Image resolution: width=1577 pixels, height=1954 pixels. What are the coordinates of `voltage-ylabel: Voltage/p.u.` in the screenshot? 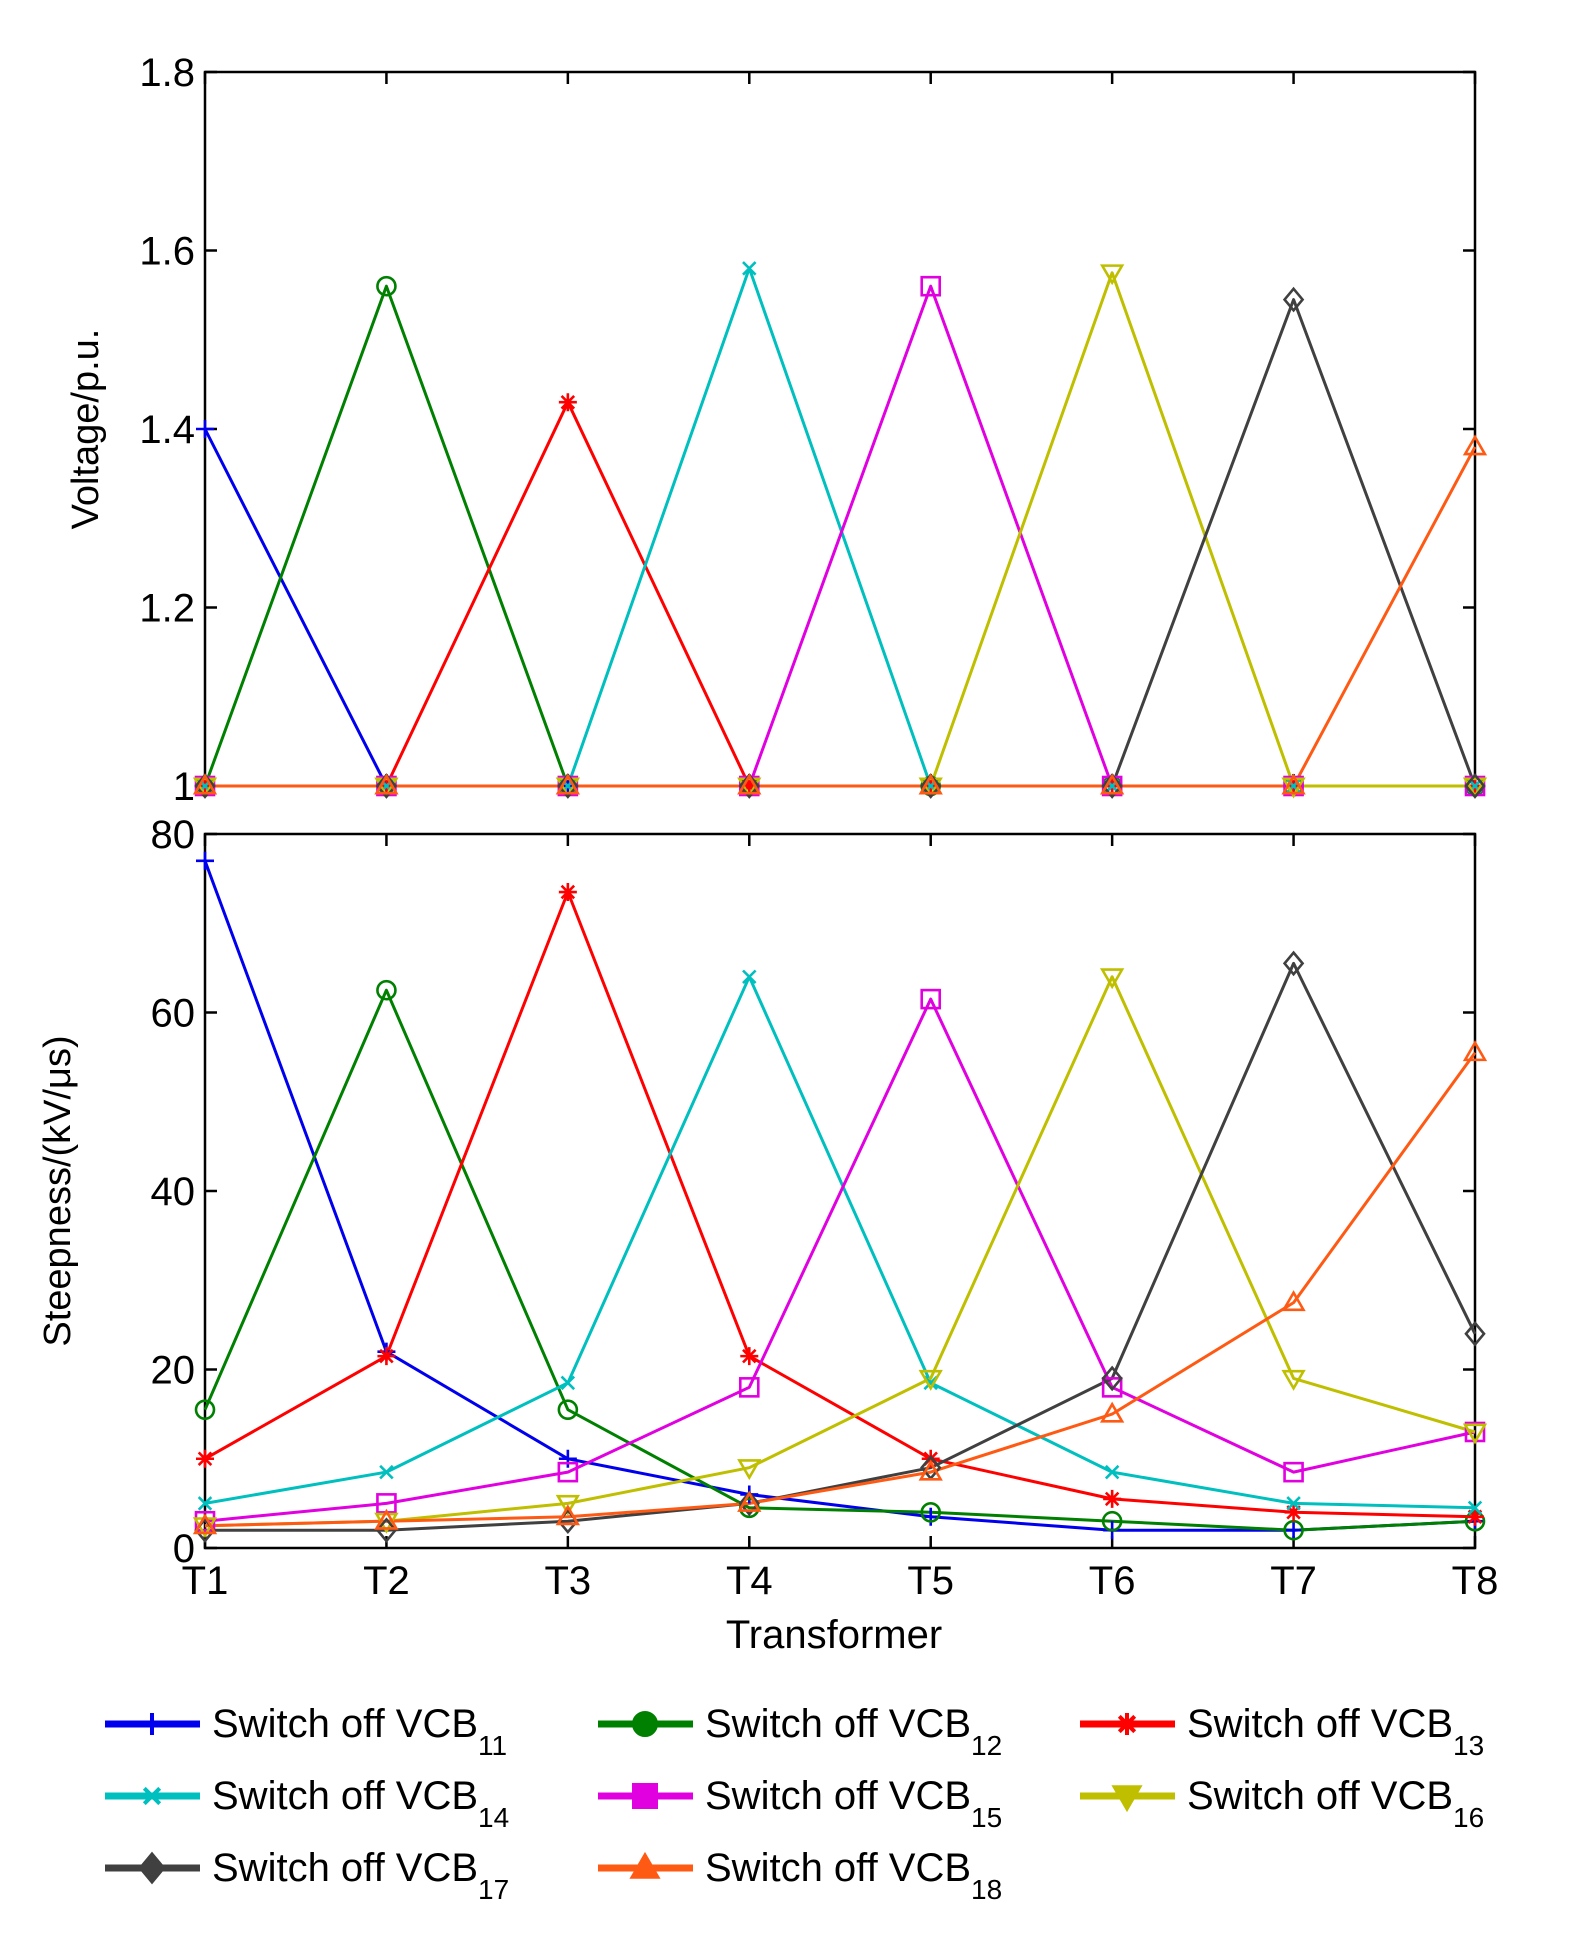 It's located at (86, 429).